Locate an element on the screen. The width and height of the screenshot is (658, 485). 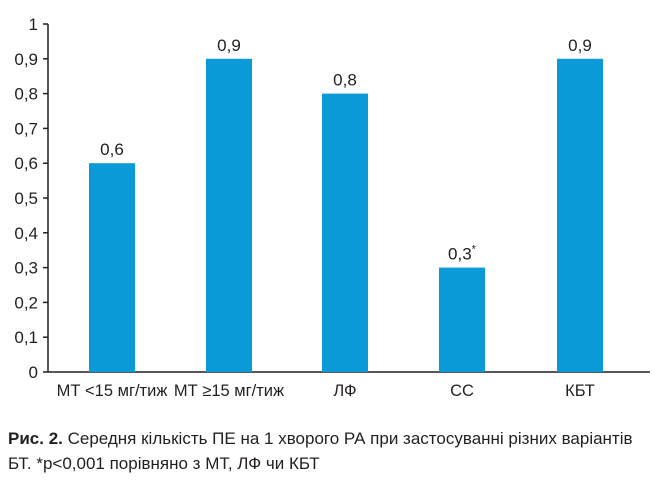
data-label: 0,8 is located at coordinates (345, 80).